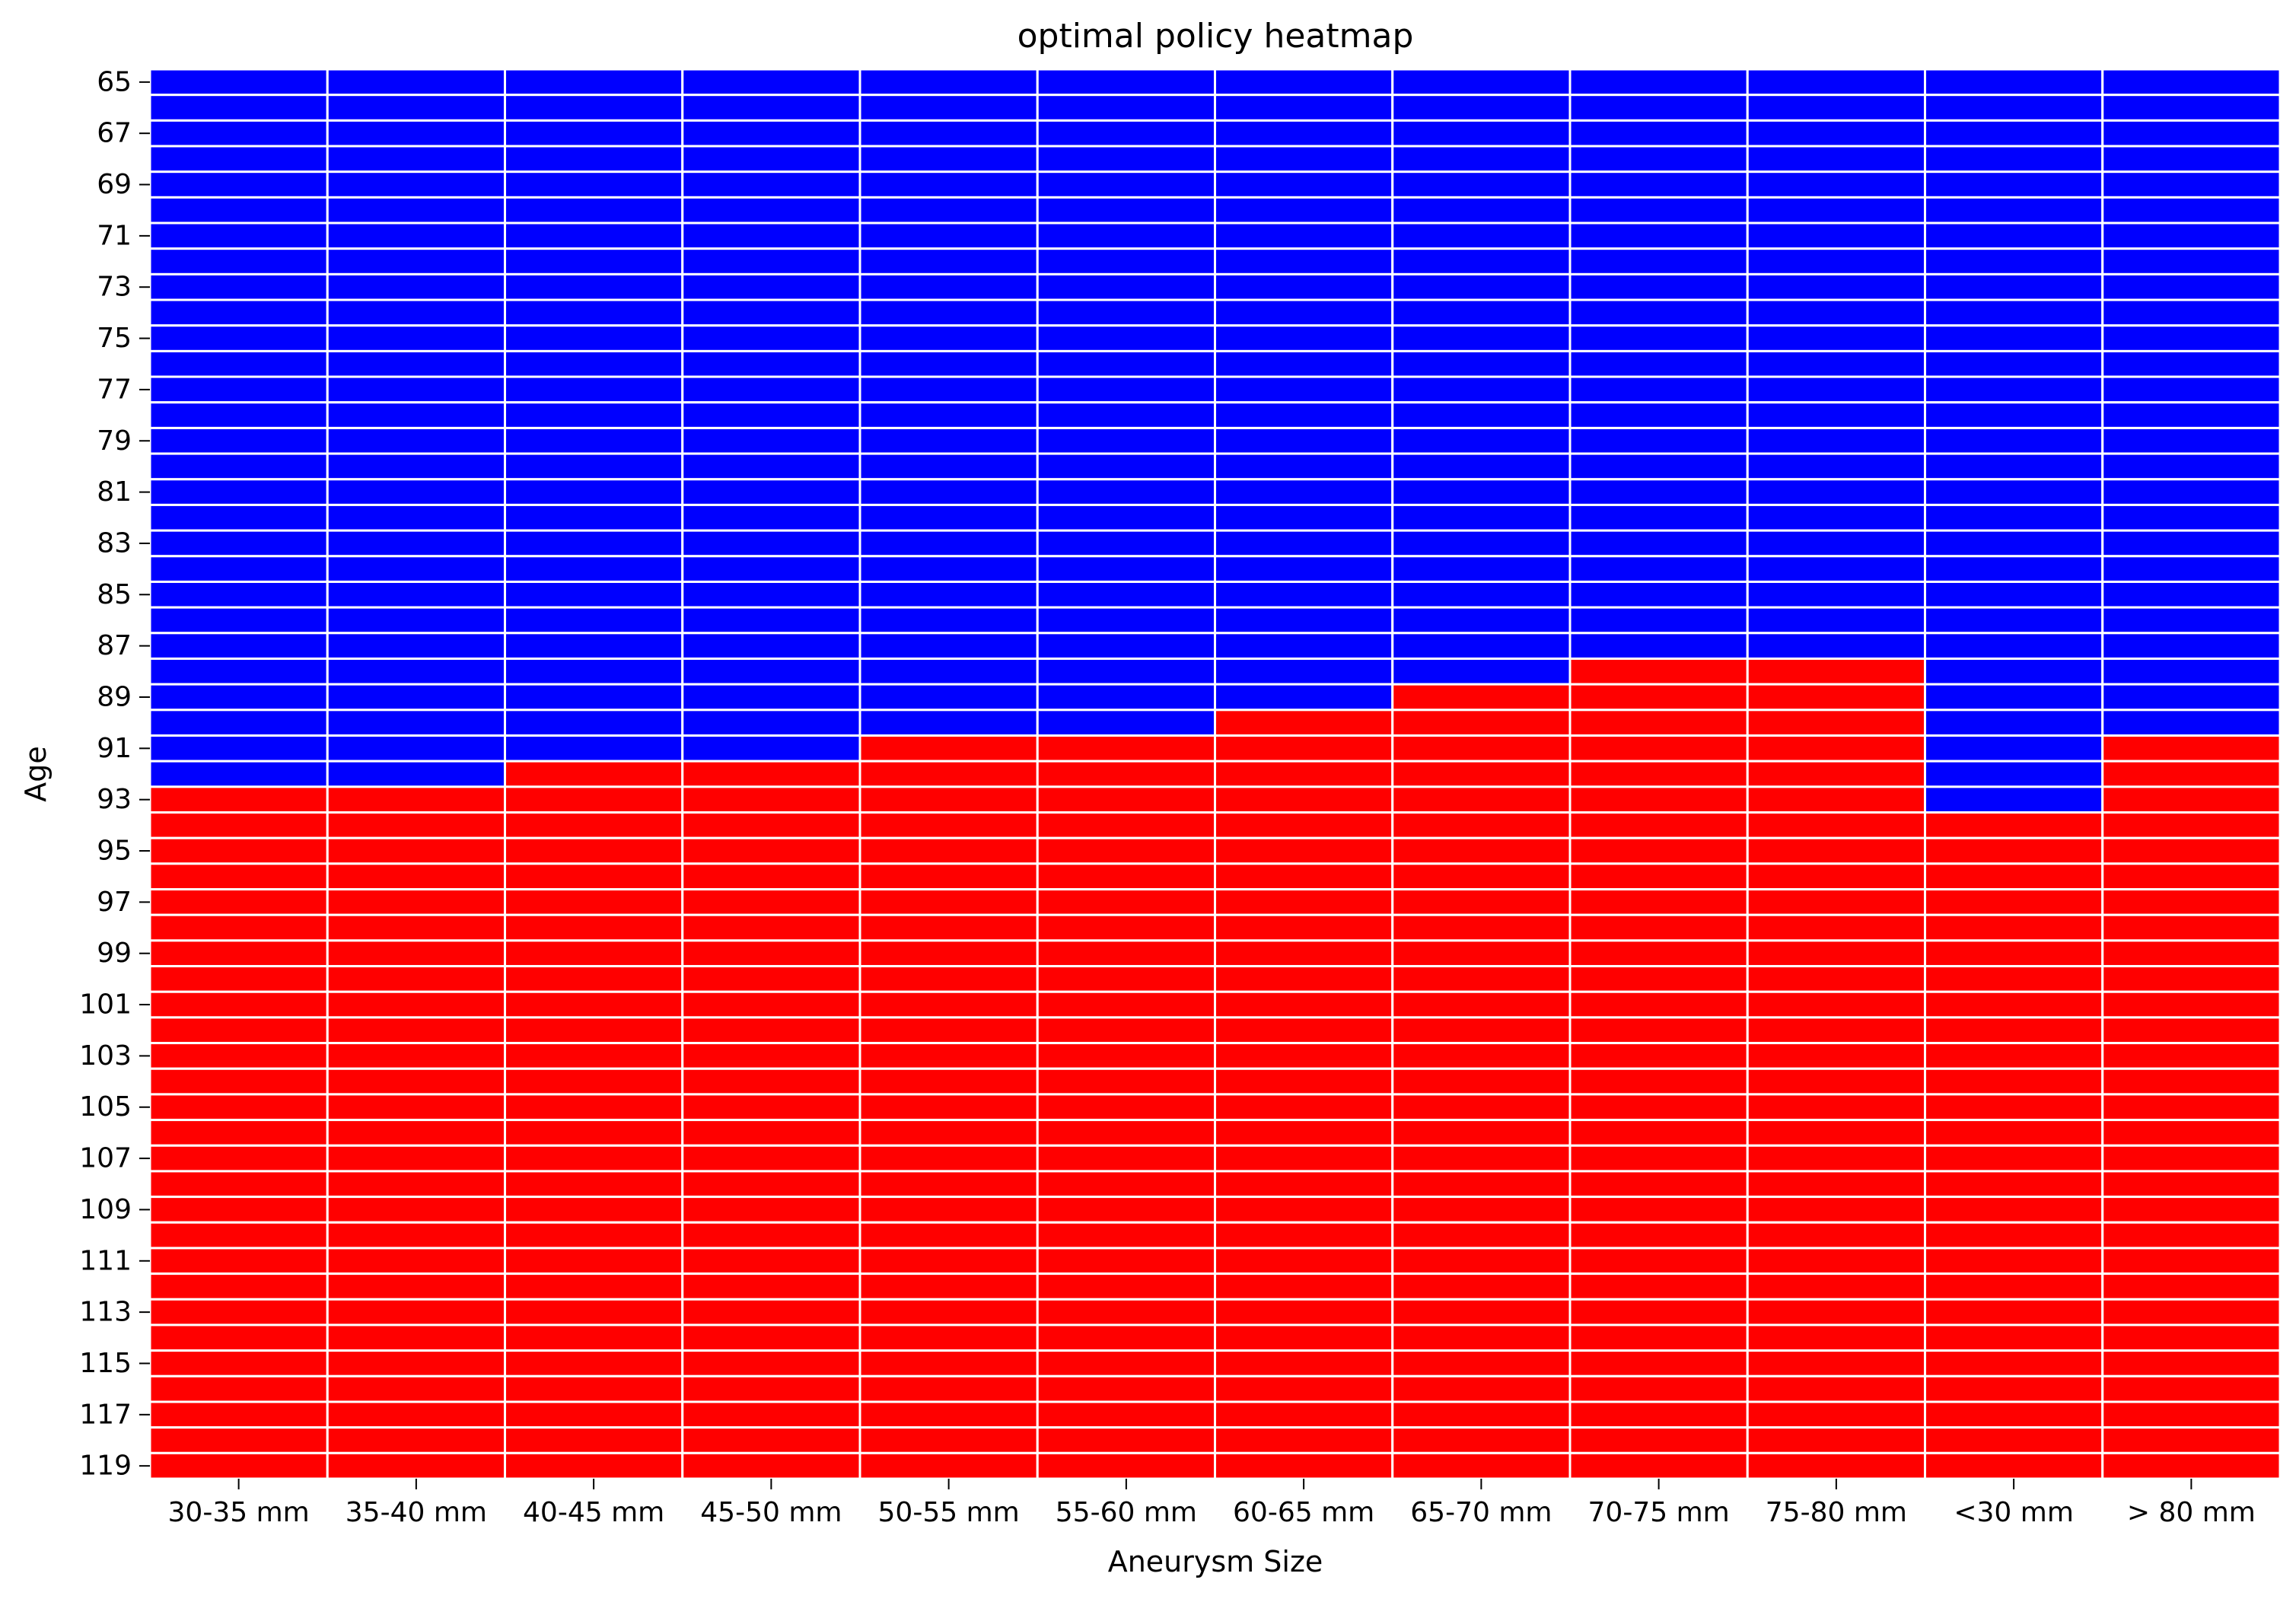 The height and width of the screenshot is (1602, 2296). Describe the element at coordinates (1303, 1512) in the screenshot. I see `x-tick-label: 60-65 mm` at that location.